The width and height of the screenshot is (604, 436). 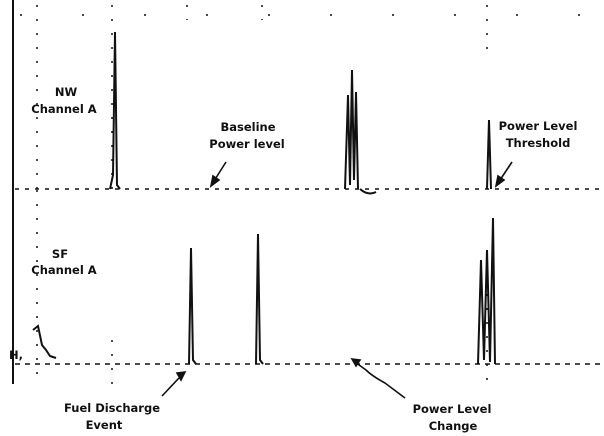 What do you see at coordinates (452, 409) in the screenshot?
I see `power-change-label-1: Power Level` at bounding box center [452, 409].